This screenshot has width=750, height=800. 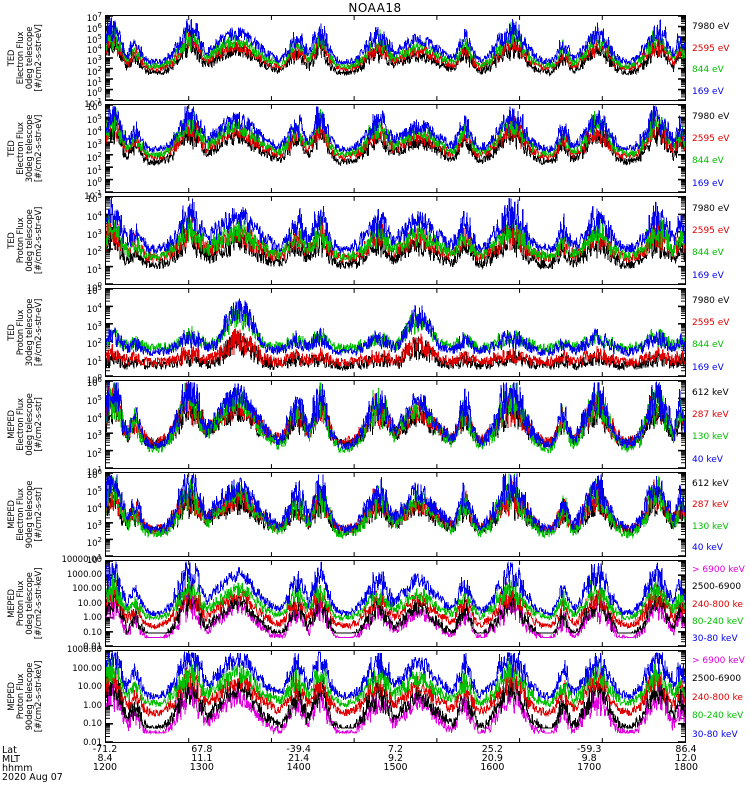 I want to click on x-axis-row-label-mlt: MLT, so click(x=11, y=759).